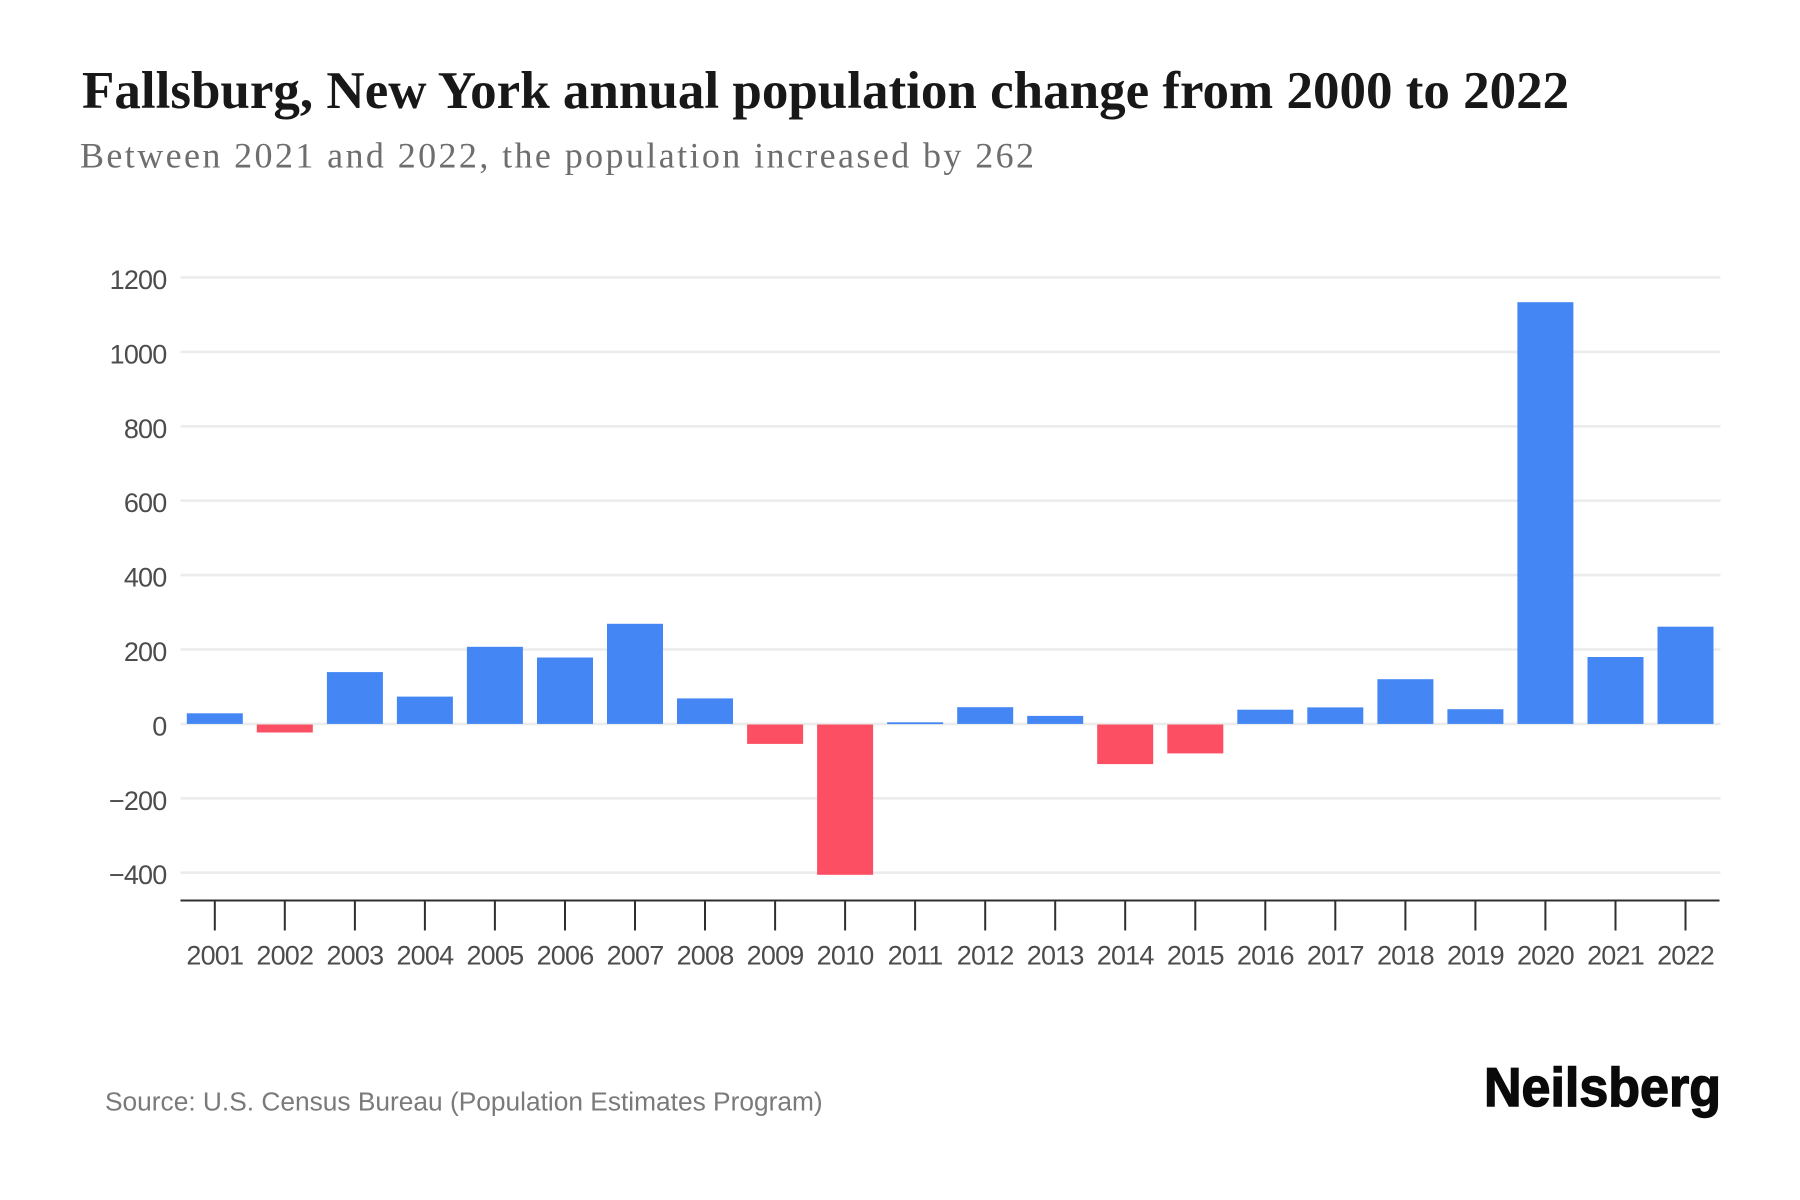  Describe the element at coordinates (354, 956) in the screenshot. I see `svg-text: 2003` at that location.